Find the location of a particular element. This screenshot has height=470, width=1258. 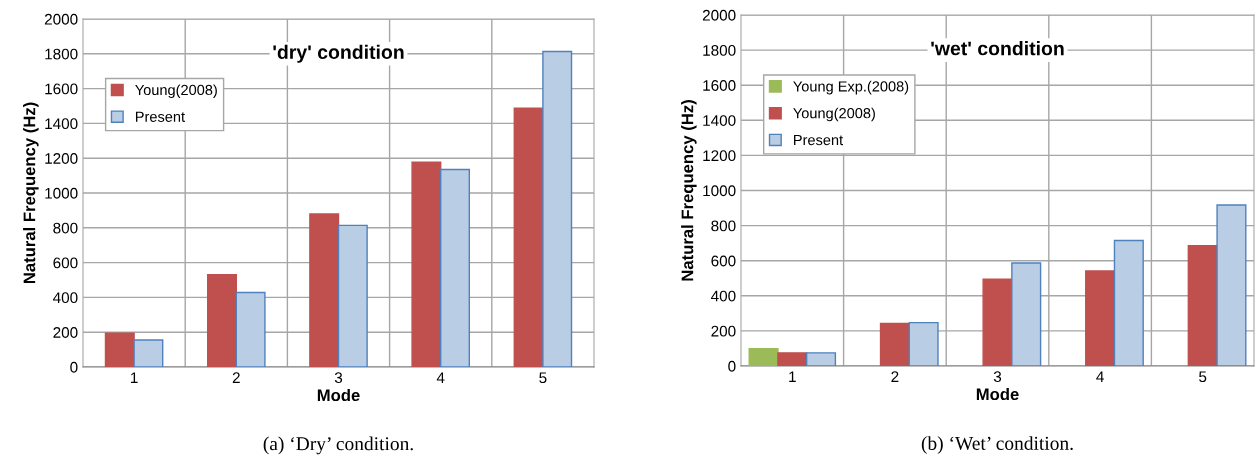

legend-label: Young Exp.(2008) is located at coordinates (851, 87).